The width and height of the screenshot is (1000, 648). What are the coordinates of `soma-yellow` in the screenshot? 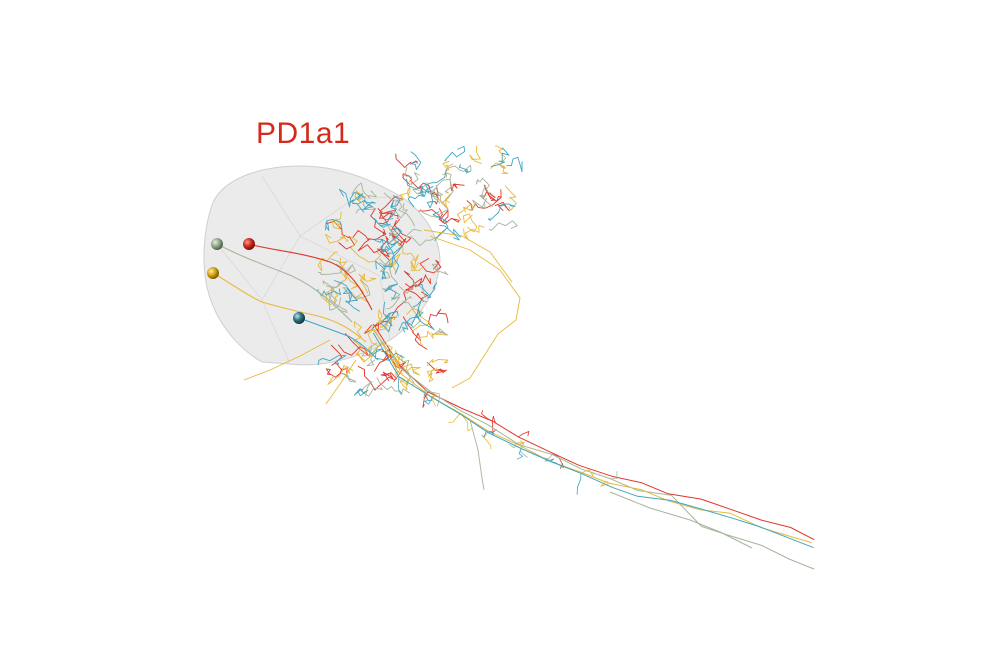 It's located at (213, 273).